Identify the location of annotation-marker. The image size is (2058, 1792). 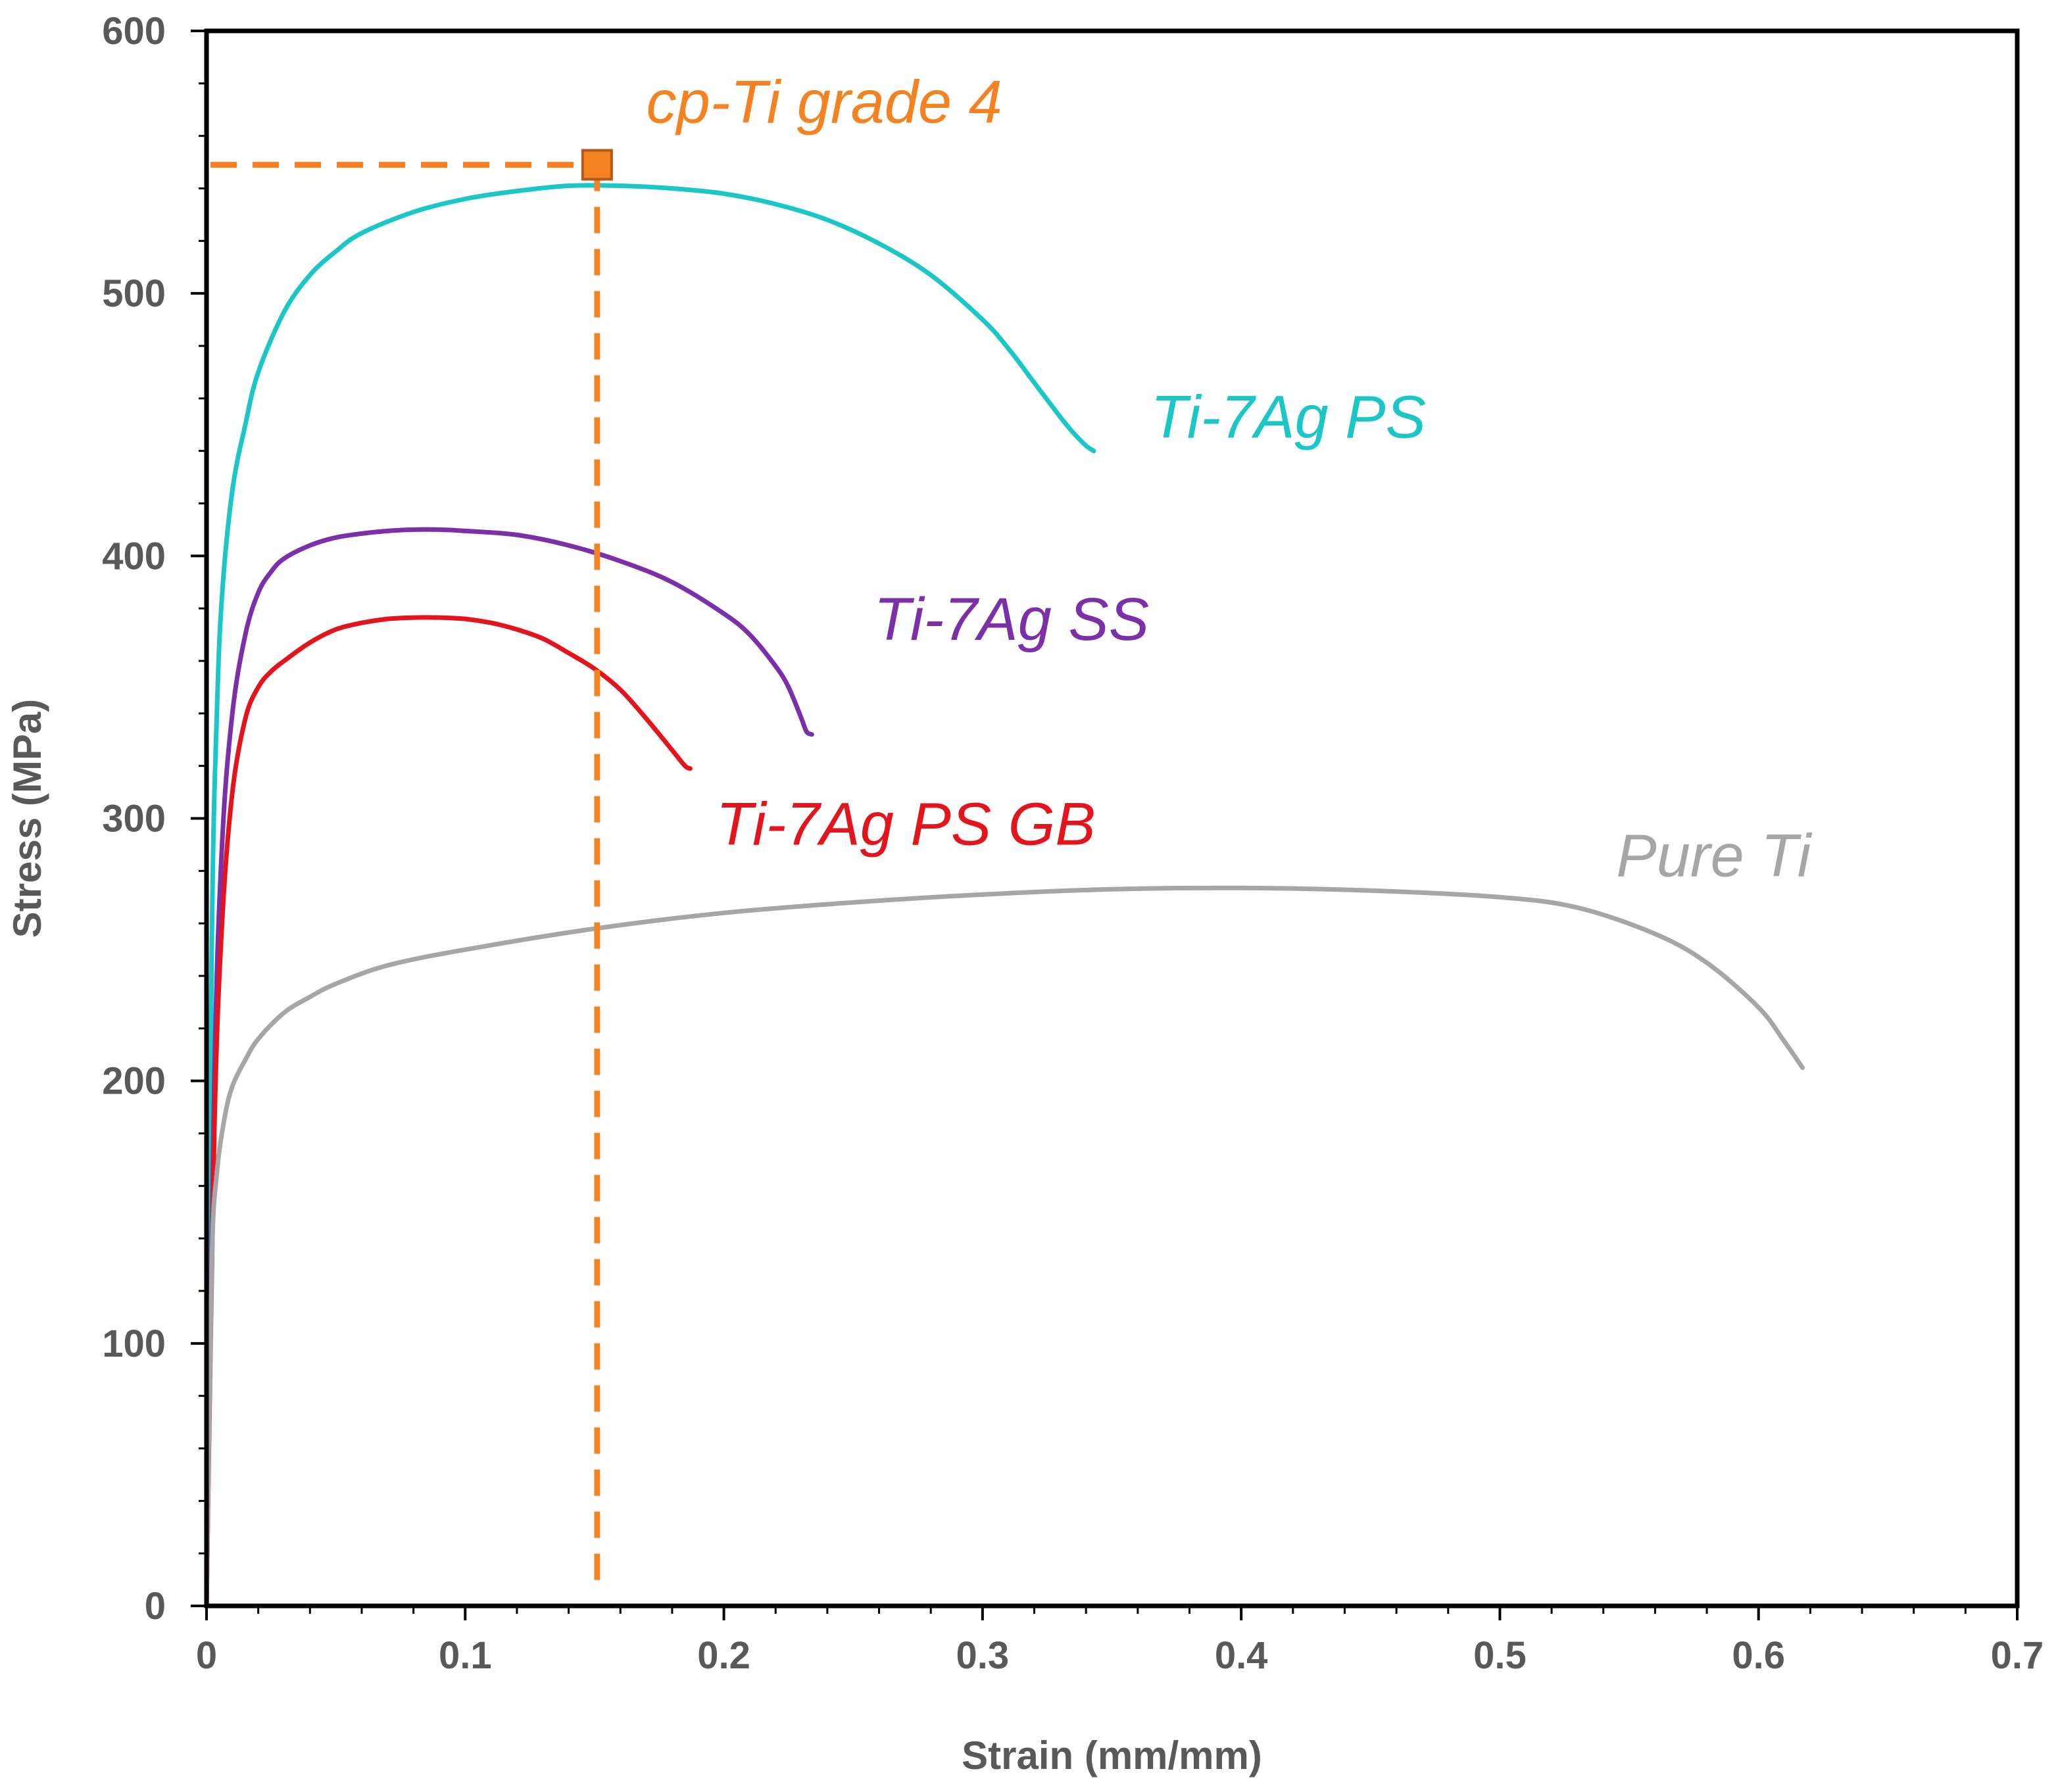
(597, 165).